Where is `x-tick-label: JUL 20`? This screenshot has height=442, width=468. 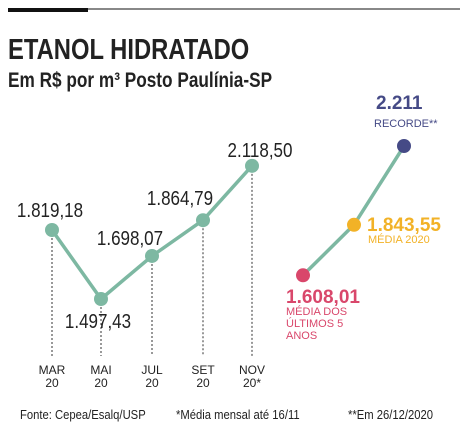
x-tick-label: JUL 20 is located at coordinates (152, 376).